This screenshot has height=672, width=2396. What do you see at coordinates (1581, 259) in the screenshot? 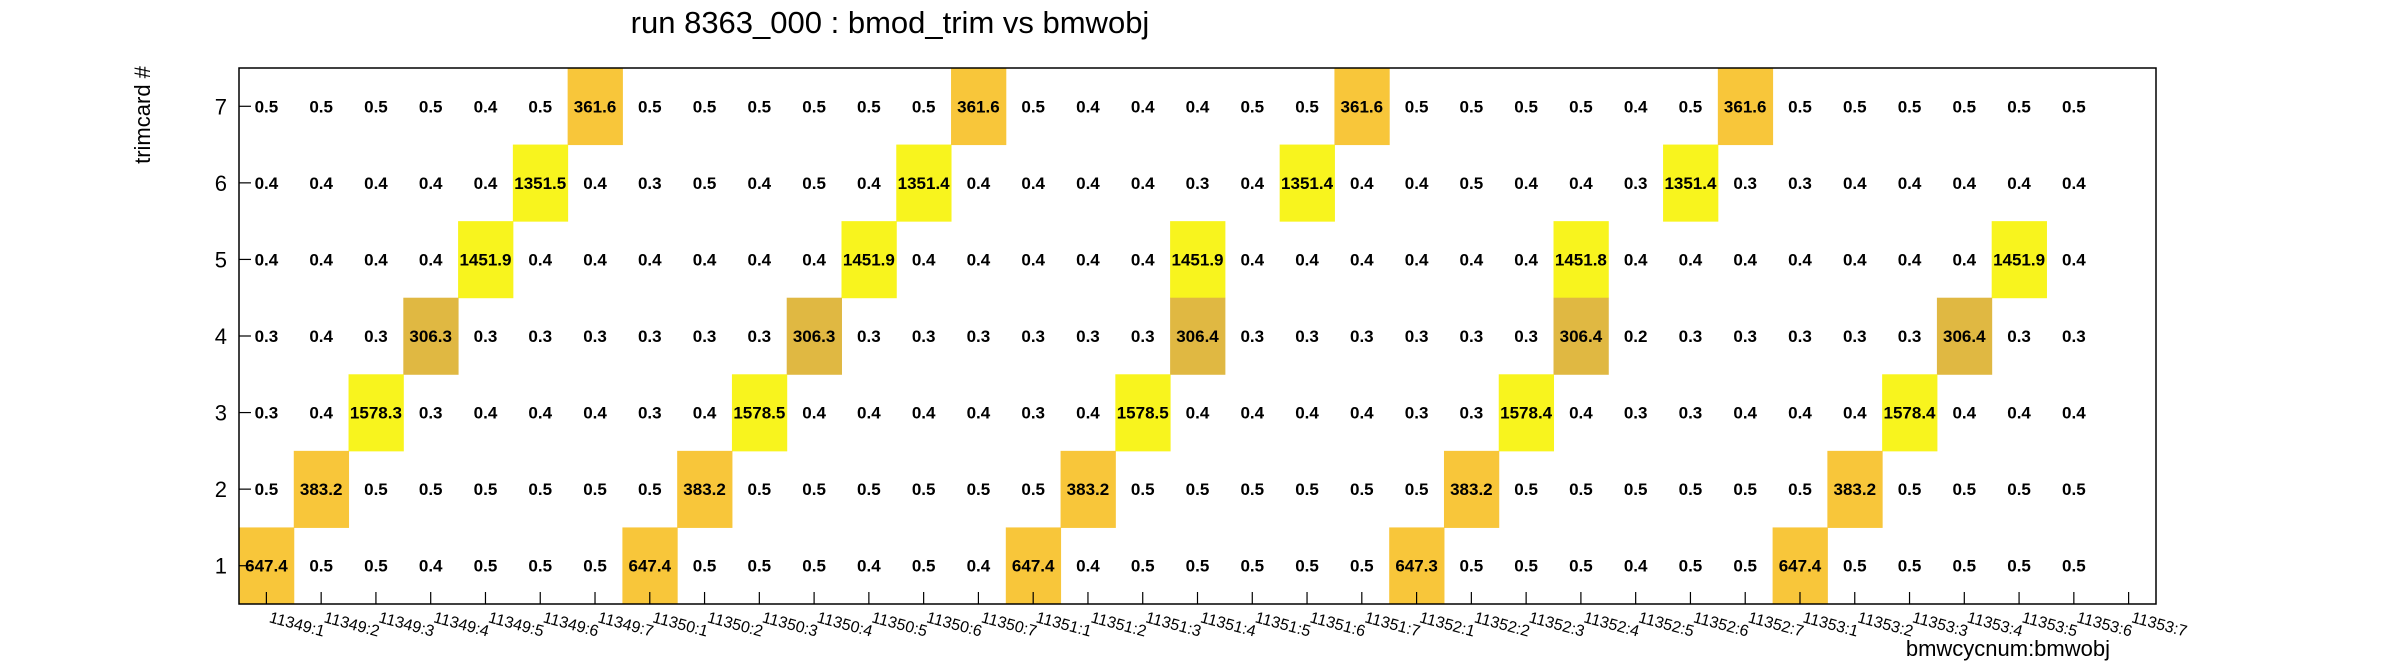
I see `cell-value-label: 1451.8` at bounding box center [1581, 259].